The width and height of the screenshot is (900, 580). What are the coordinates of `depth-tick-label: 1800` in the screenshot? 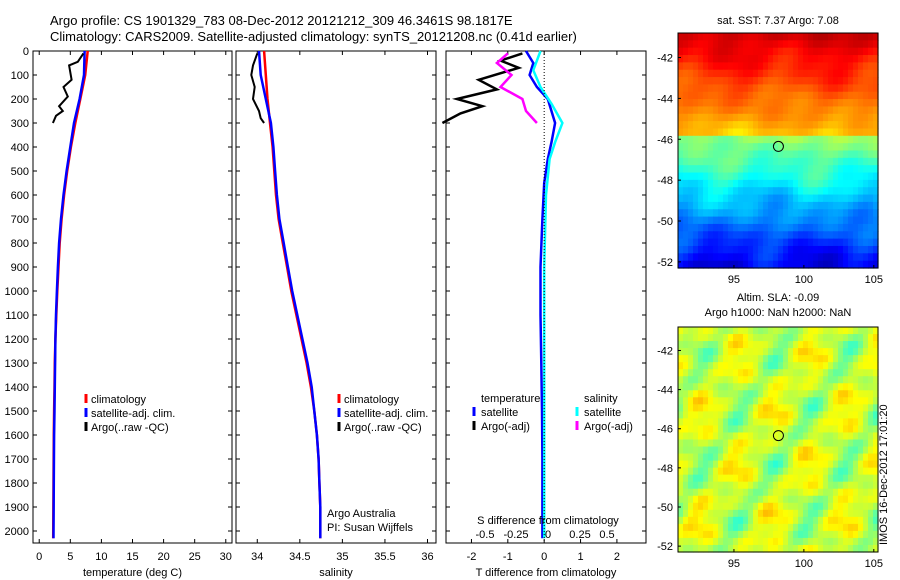 It's located at (17, 484).